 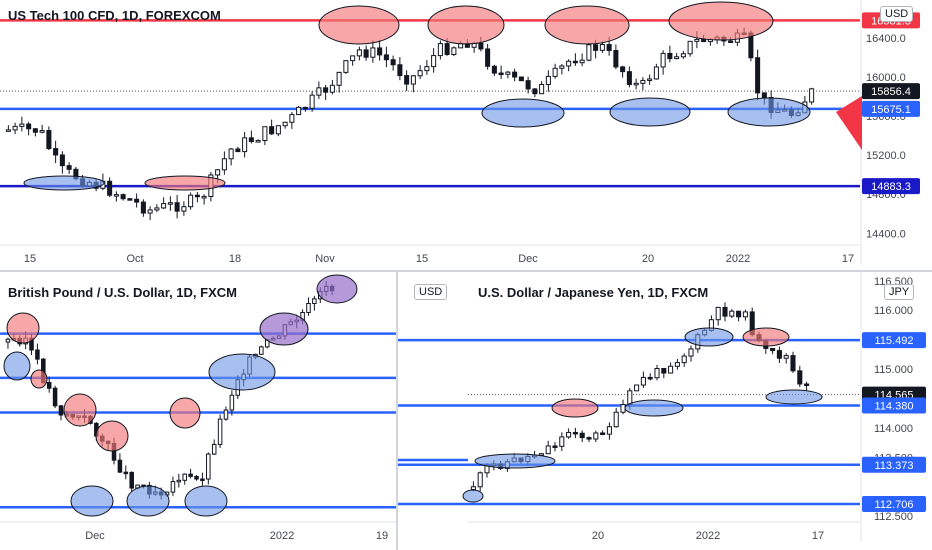 I want to click on price-marker-triangle, so click(x=849, y=123).